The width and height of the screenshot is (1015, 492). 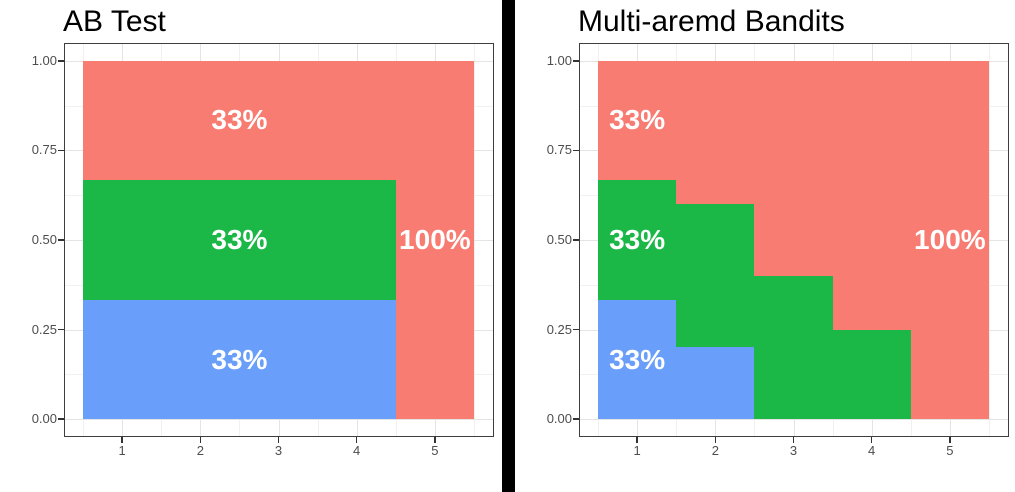 What do you see at coordinates (711, 21) in the screenshot?
I see `chart-title: Multi-aremd Bandits` at bounding box center [711, 21].